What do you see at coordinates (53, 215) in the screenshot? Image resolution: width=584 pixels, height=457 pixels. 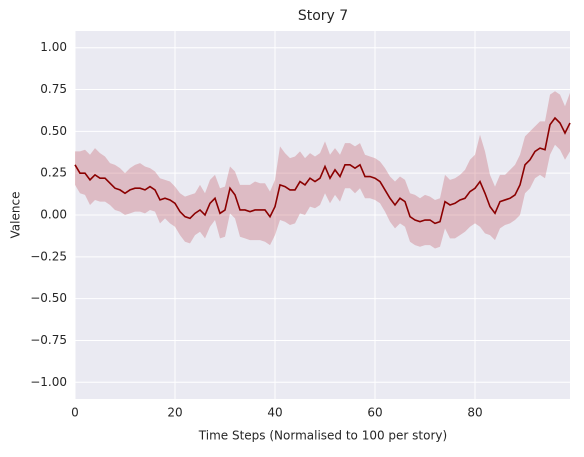 I see `y-tick-label: 0.00` at bounding box center [53, 215].